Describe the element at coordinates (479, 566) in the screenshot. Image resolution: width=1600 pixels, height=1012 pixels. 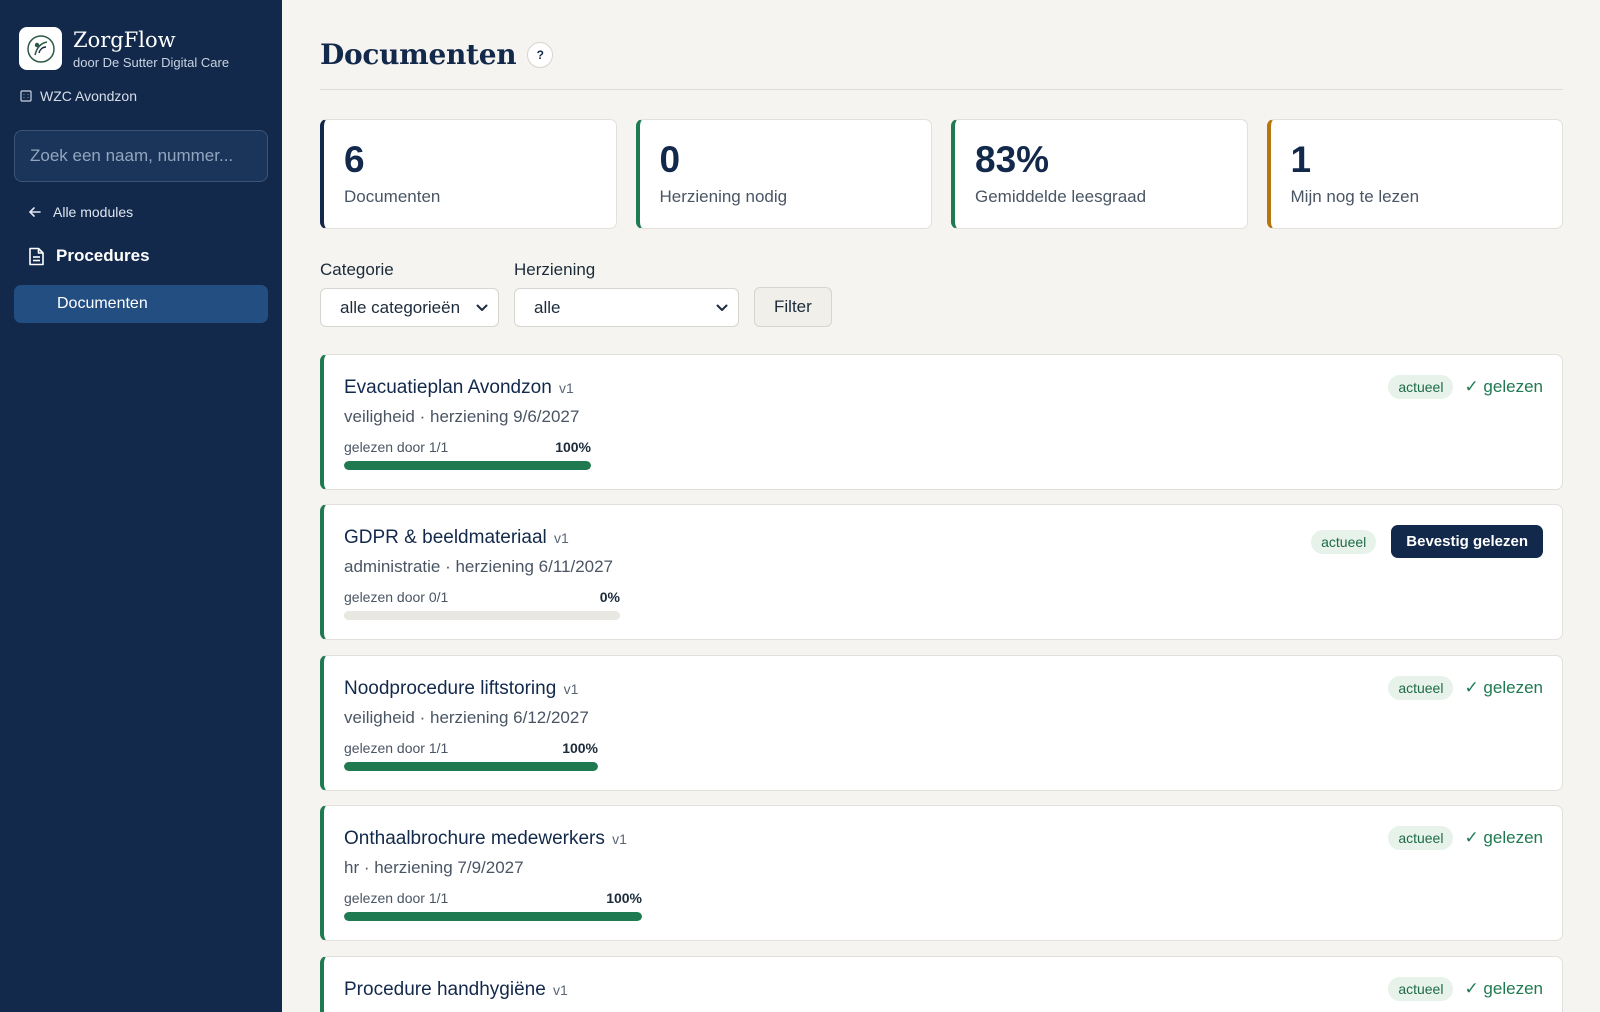
I see `document-subtitle: administratie · herziening 6/11/2027` at that location.